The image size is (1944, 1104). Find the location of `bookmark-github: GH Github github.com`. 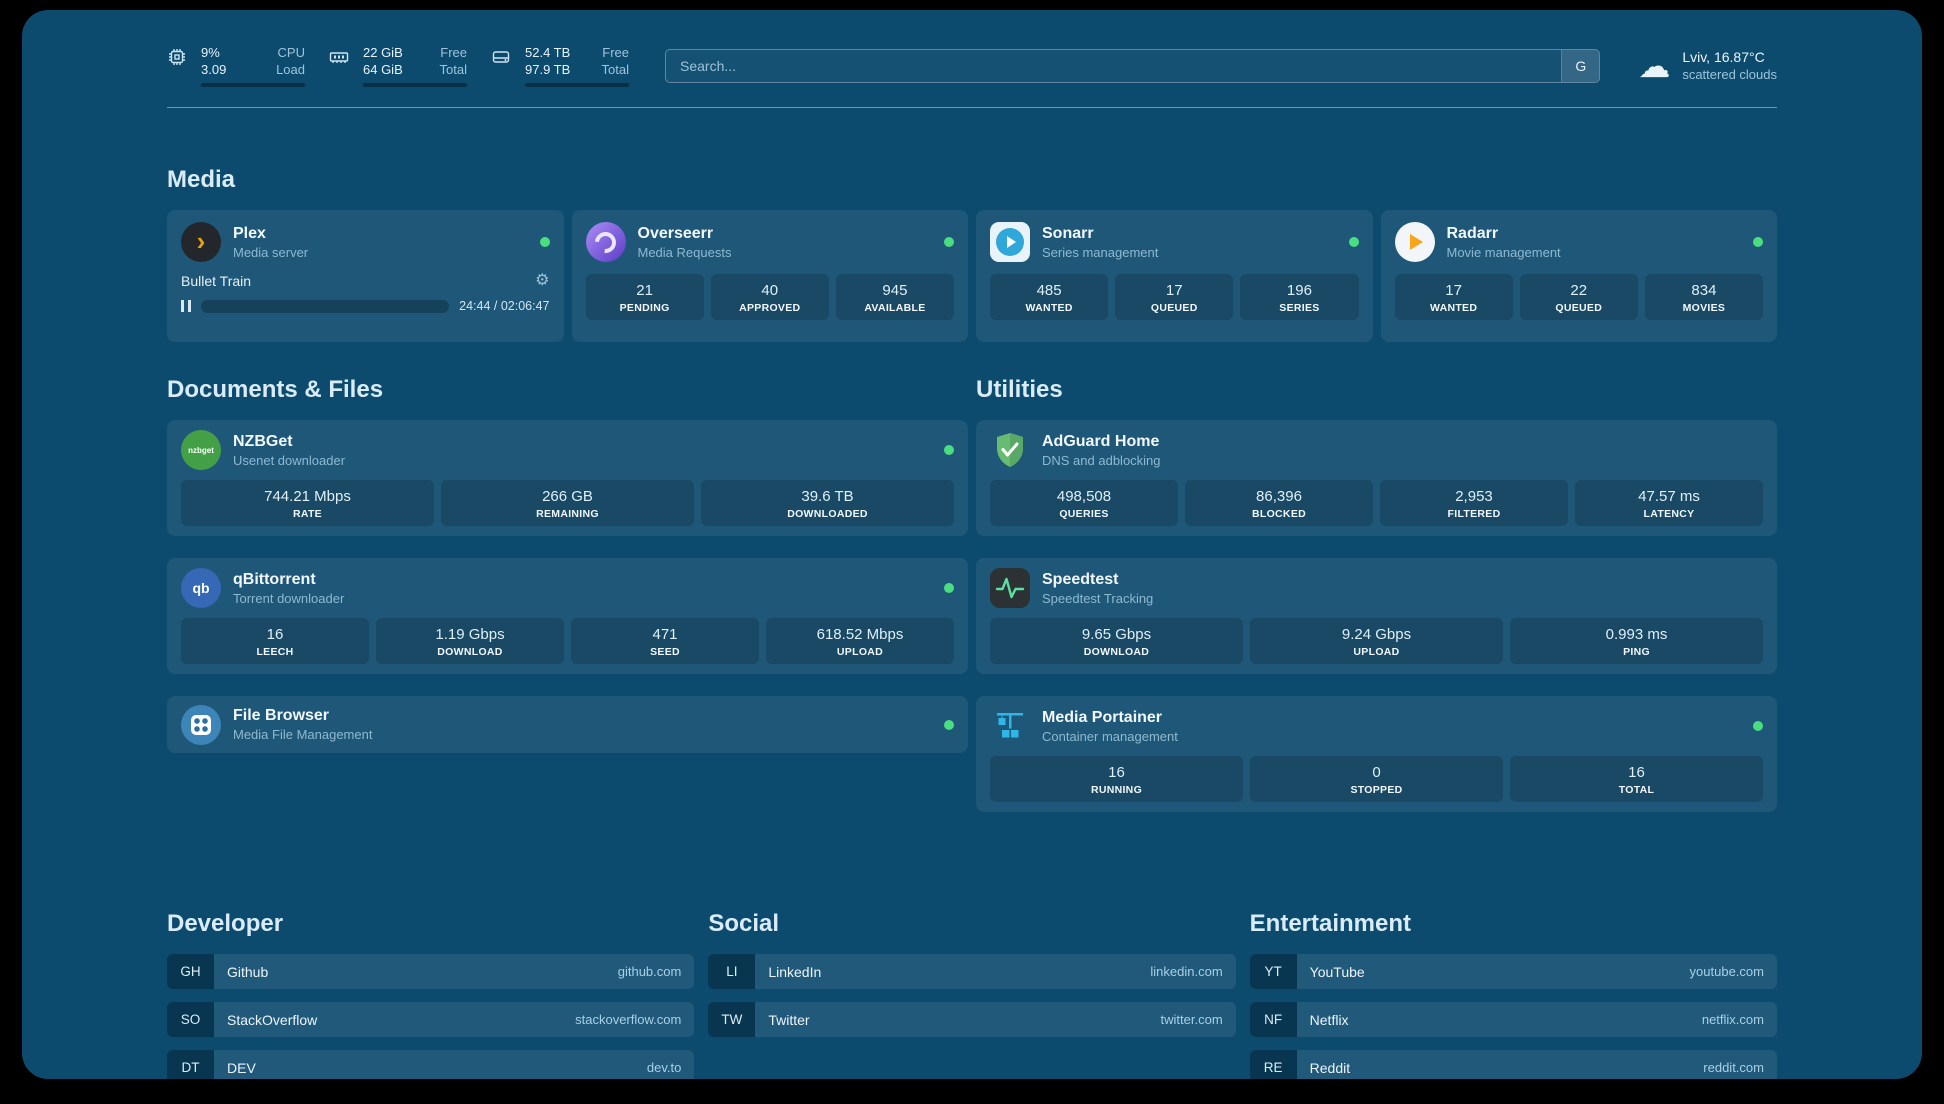

bookmark-github: GH Github github.com is located at coordinates (431, 971).